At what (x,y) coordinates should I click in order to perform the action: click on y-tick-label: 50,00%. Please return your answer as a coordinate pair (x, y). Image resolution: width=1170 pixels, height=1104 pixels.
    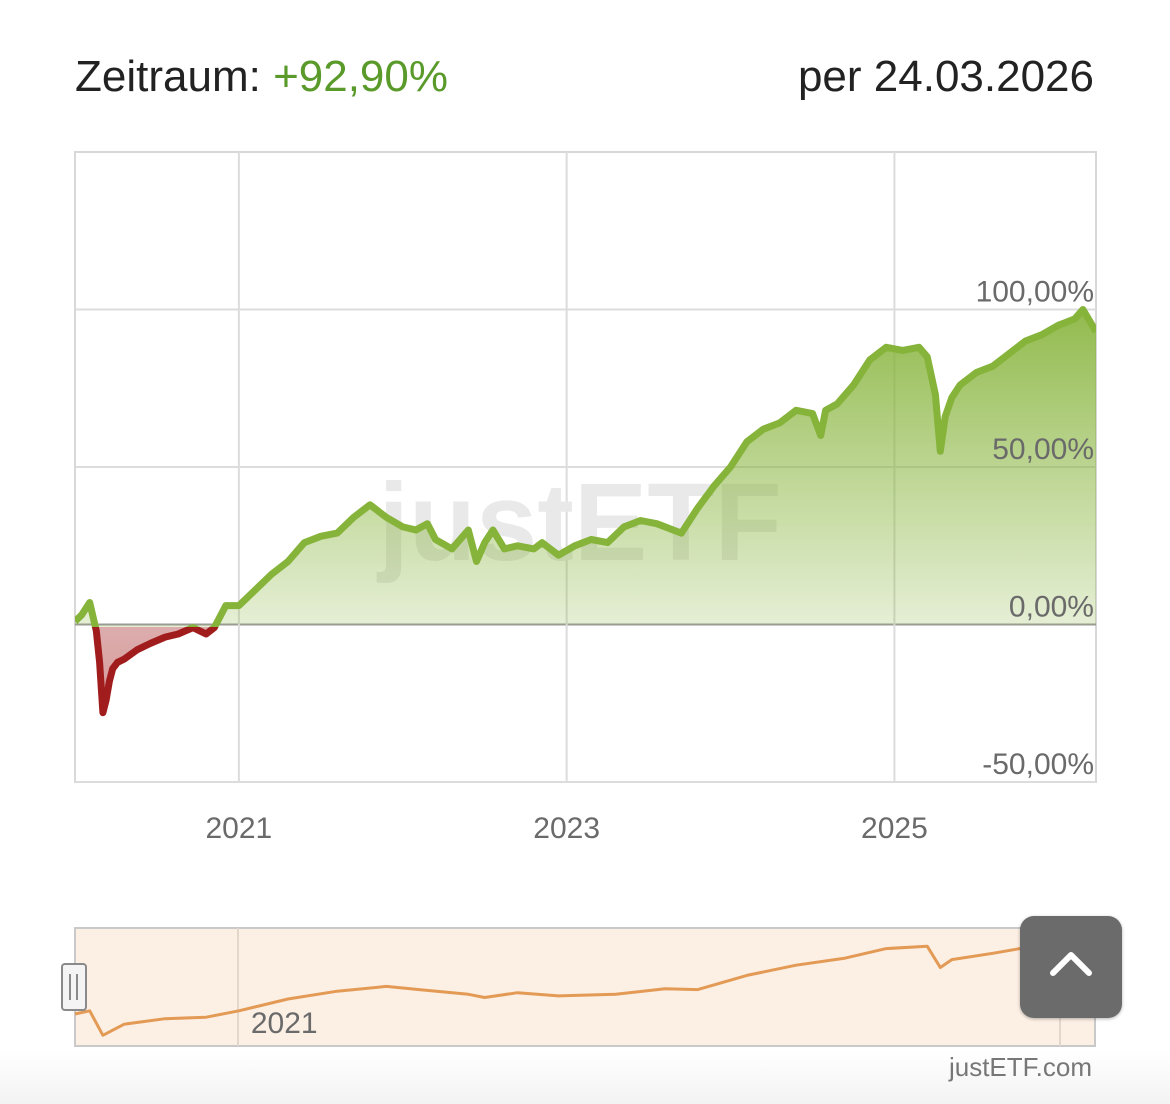
    Looking at the image, I should click on (1043, 449).